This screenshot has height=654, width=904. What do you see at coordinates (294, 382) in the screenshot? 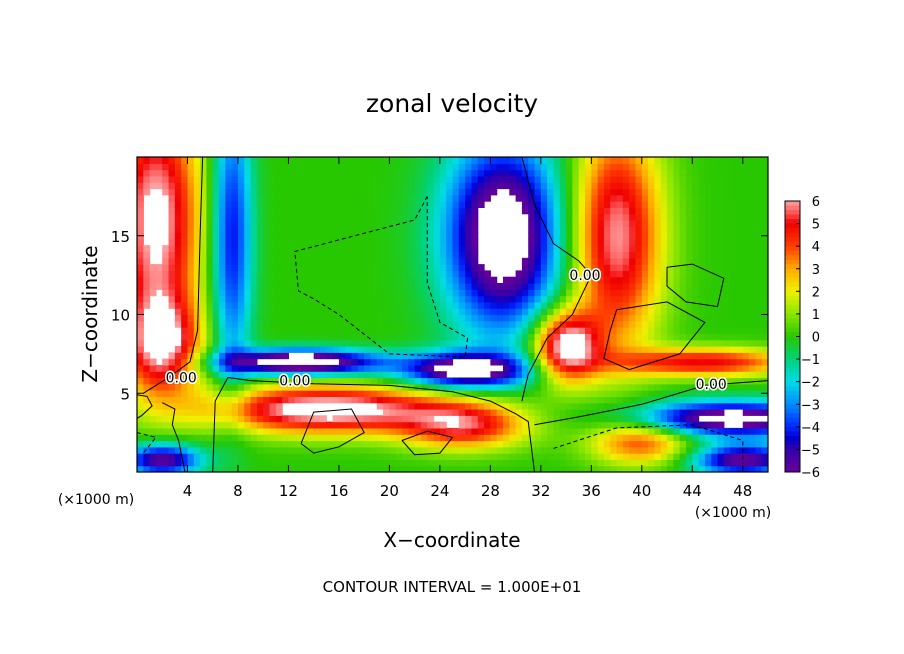
I see `contour-label: 0.00` at bounding box center [294, 382].